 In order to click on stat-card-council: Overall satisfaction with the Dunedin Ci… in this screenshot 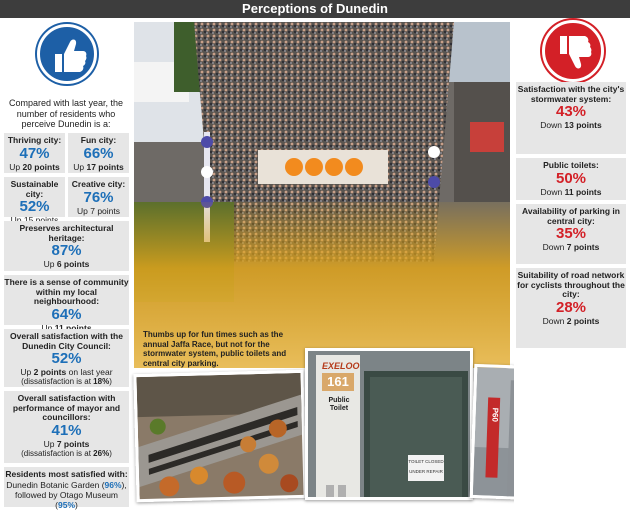, I will do `click(66, 358)`.